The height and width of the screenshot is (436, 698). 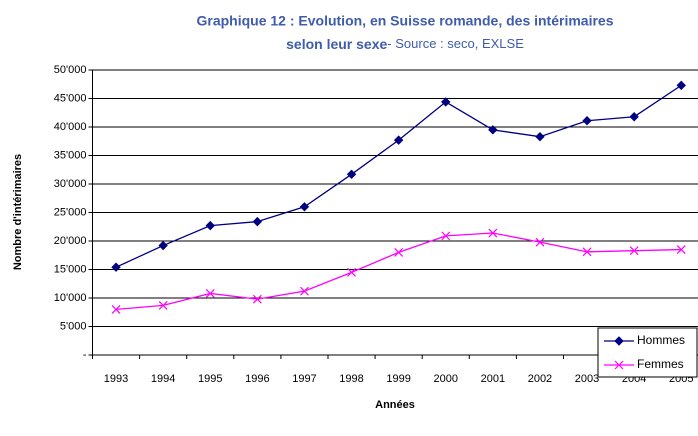 I want to click on y-tick-label: 50'000, so click(x=70, y=70).